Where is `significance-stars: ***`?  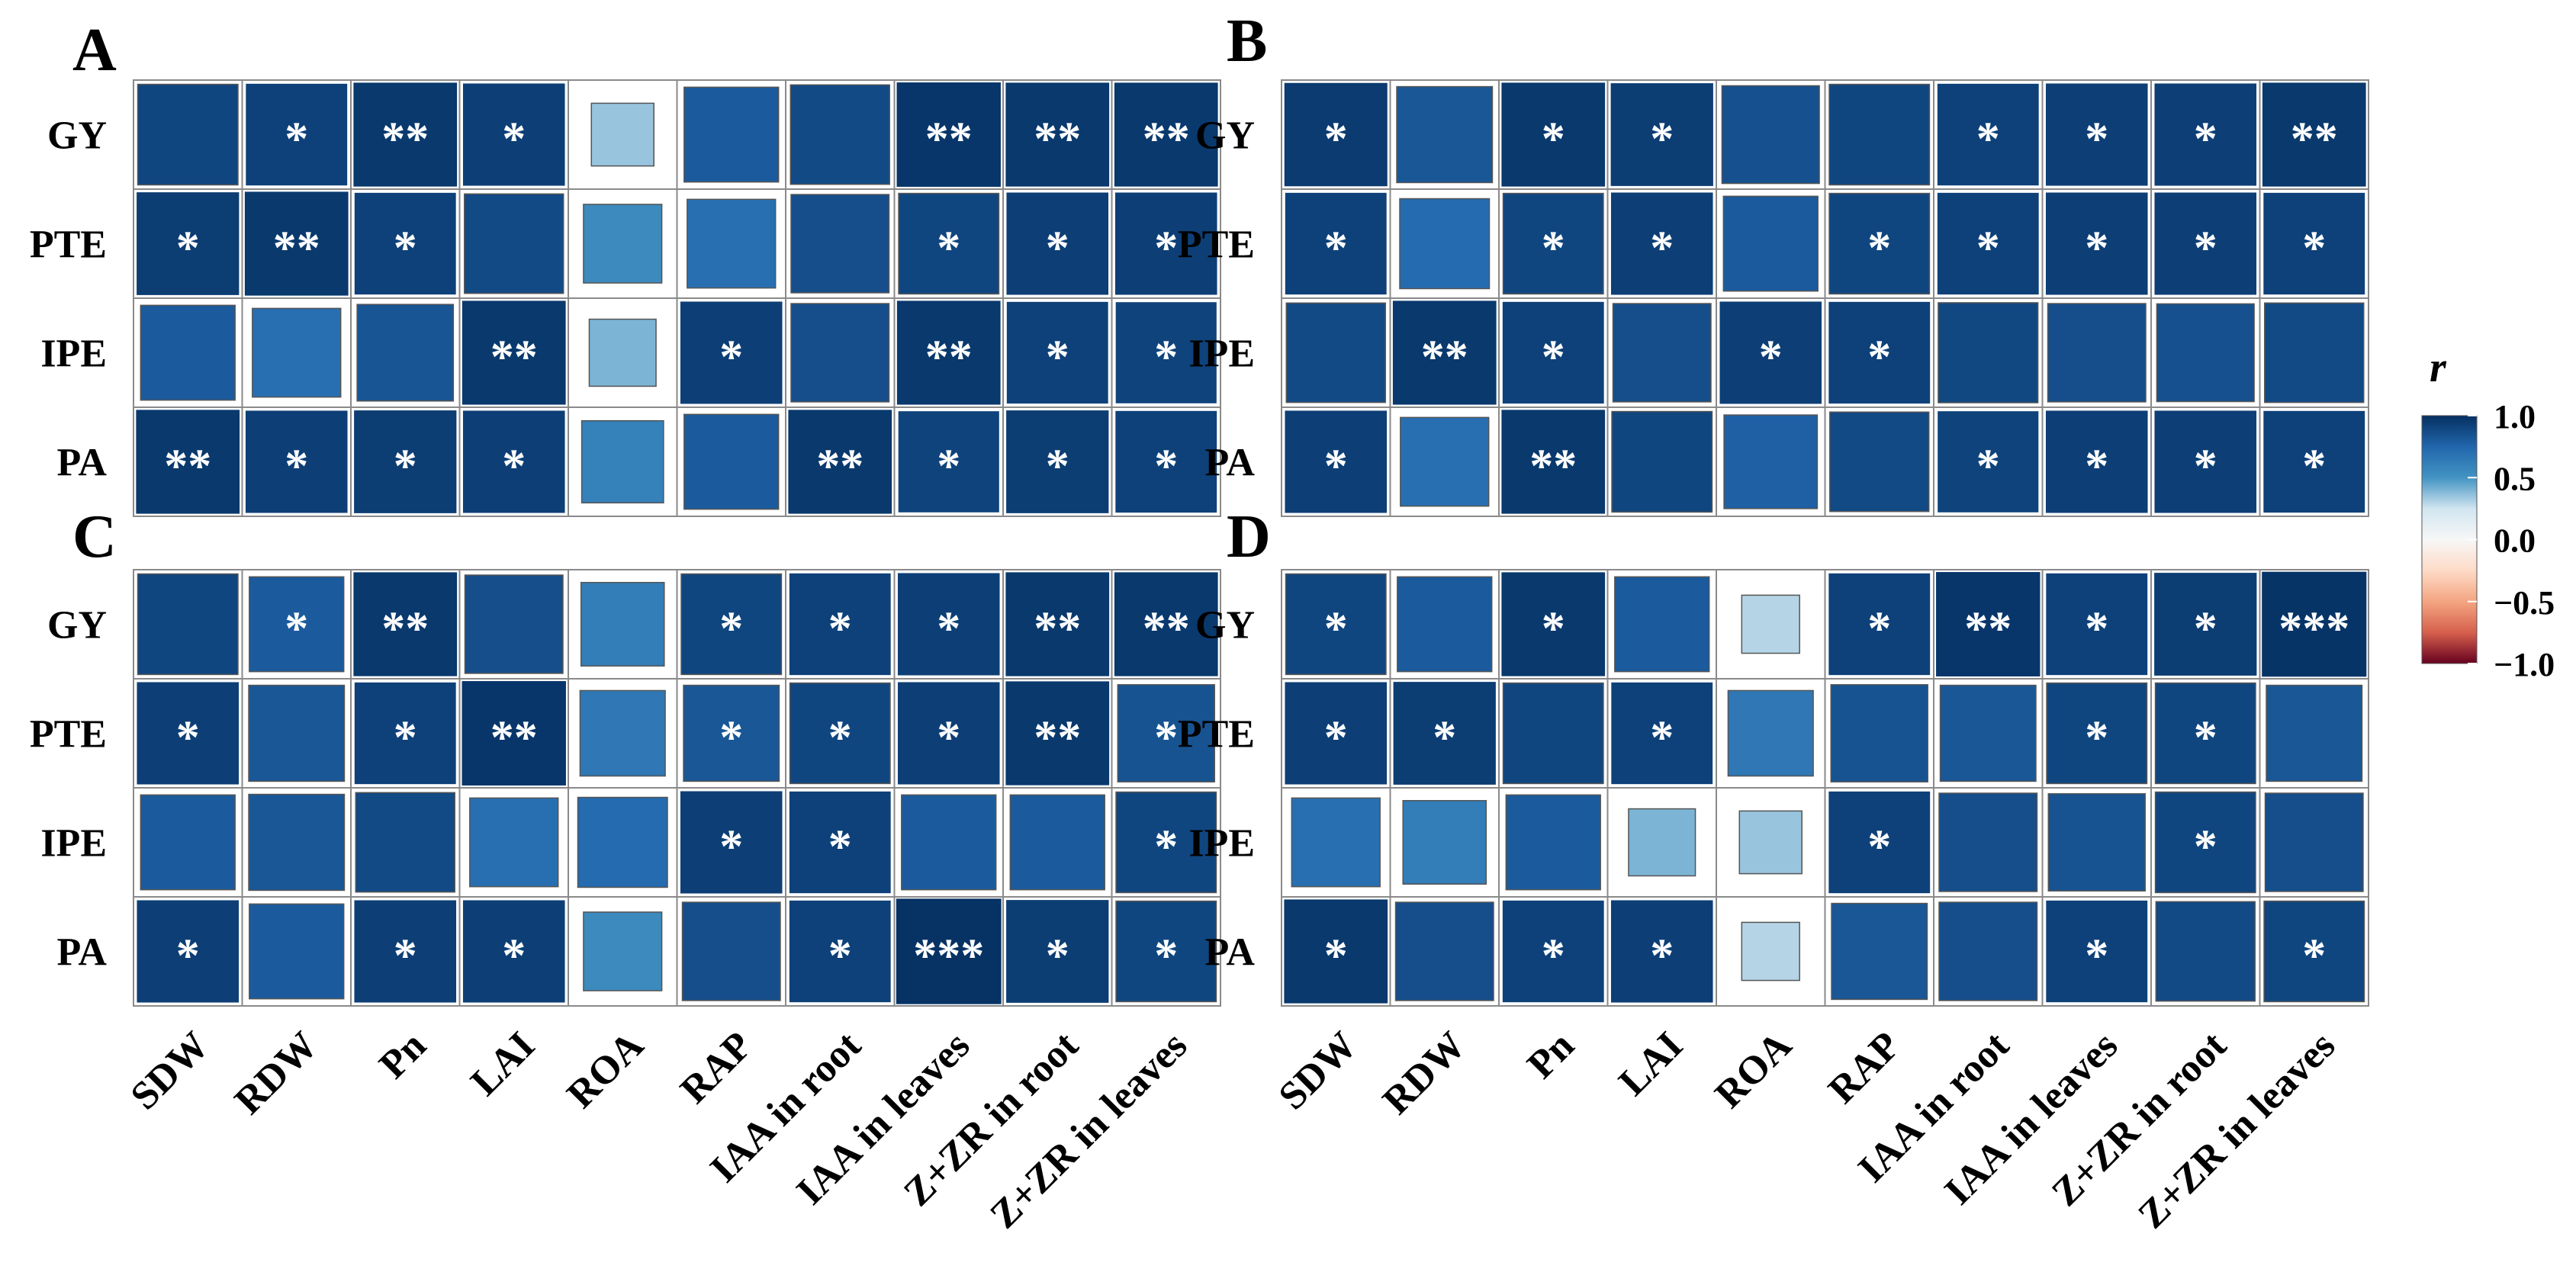
significance-stars: *** is located at coordinates (948, 956).